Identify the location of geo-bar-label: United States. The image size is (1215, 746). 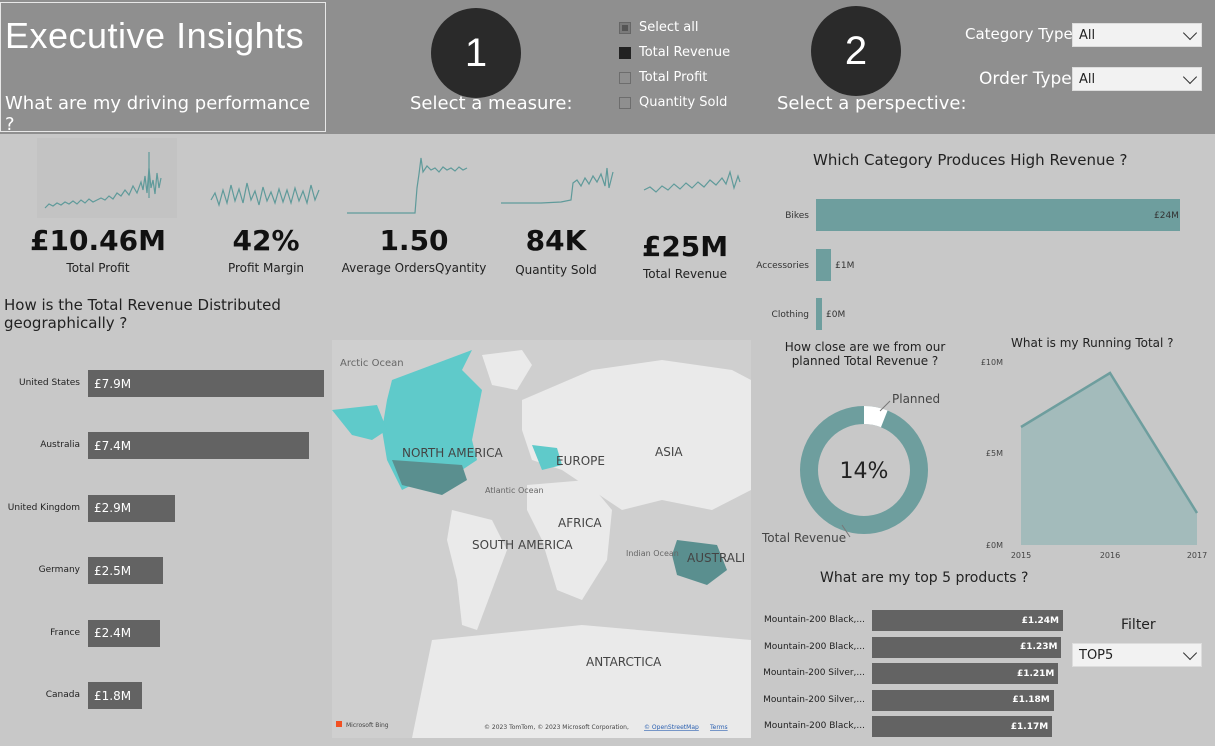
(49, 383).